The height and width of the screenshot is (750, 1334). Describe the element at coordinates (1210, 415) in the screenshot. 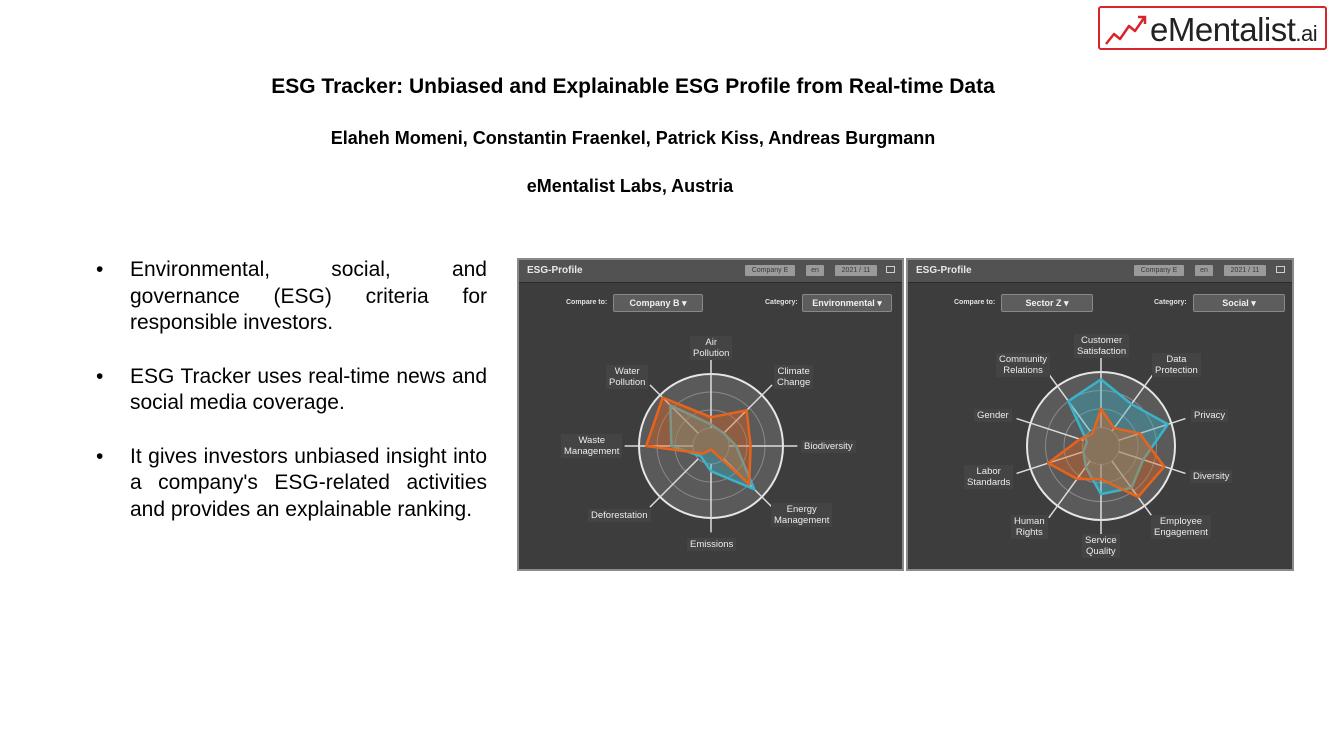

I see `axis-label: Privacy` at that location.